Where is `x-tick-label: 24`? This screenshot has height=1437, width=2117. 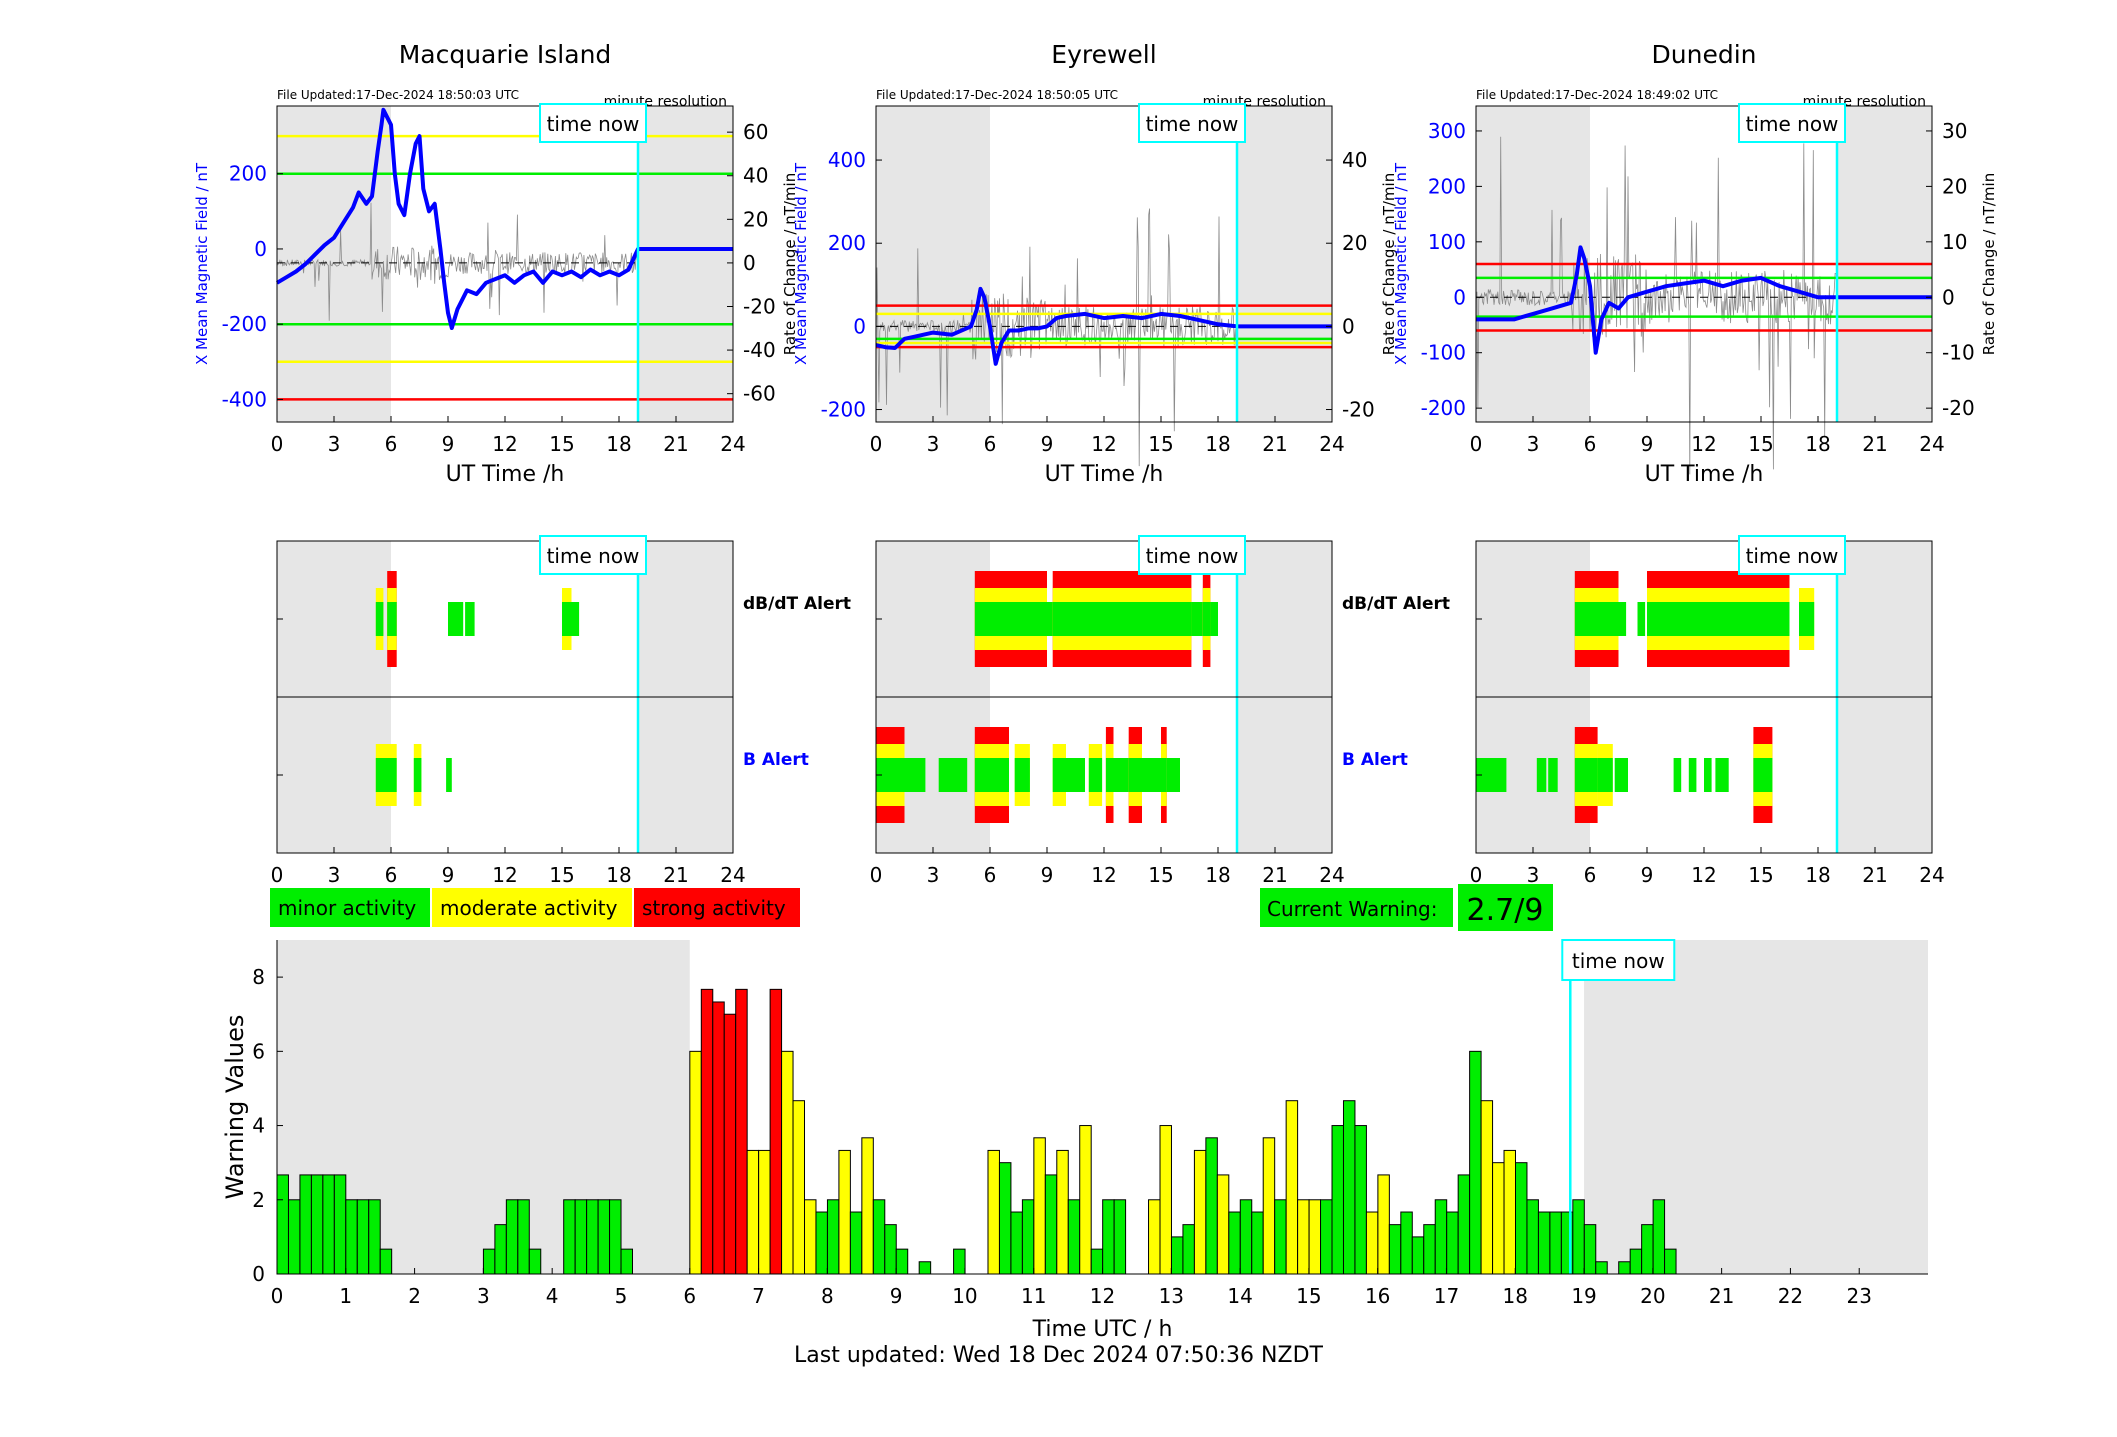 x-tick-label: 24 is located at coordinates (1331, 444).